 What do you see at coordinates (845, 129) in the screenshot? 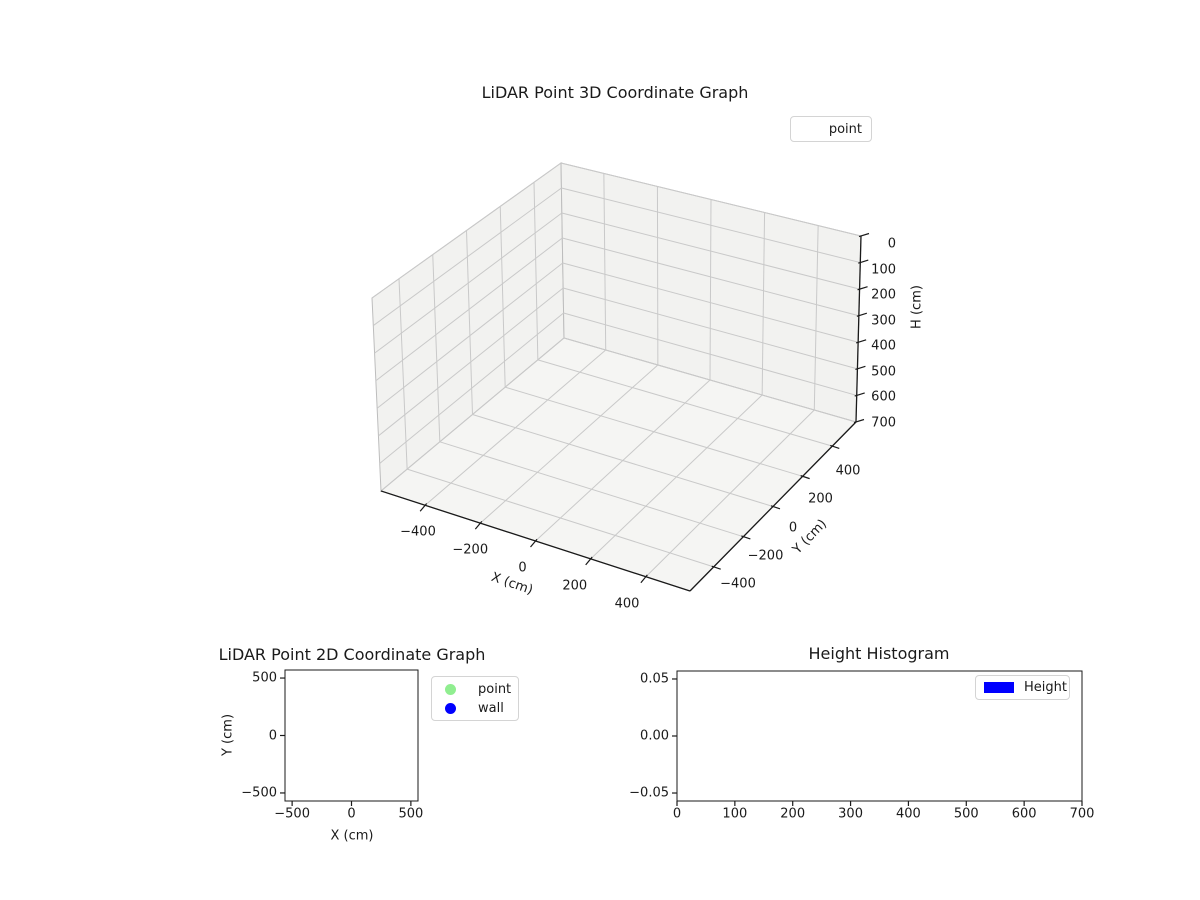
I see `plot3d-legend-label-point: point` at bounding box center [845, 129].